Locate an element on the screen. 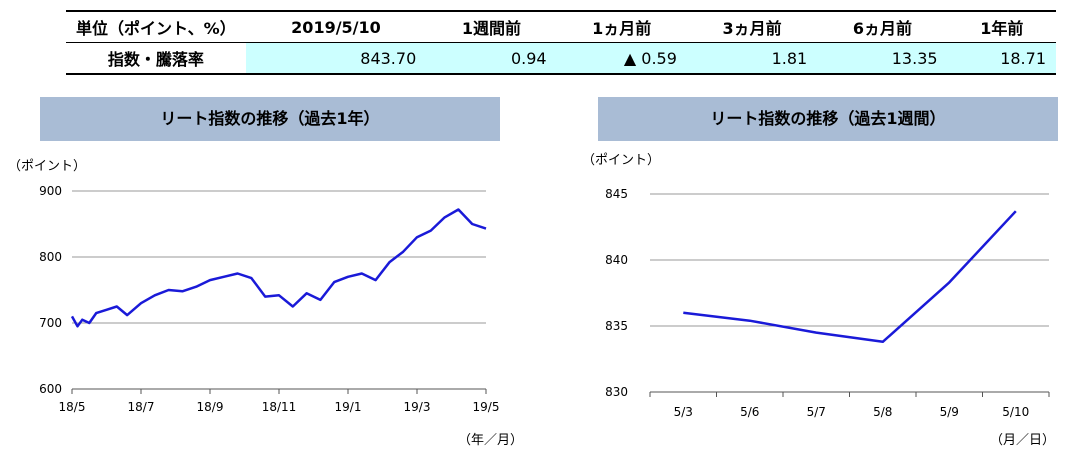  chart1-title: リート指数の推移（過去1年） is located at coordinates (270, 119).